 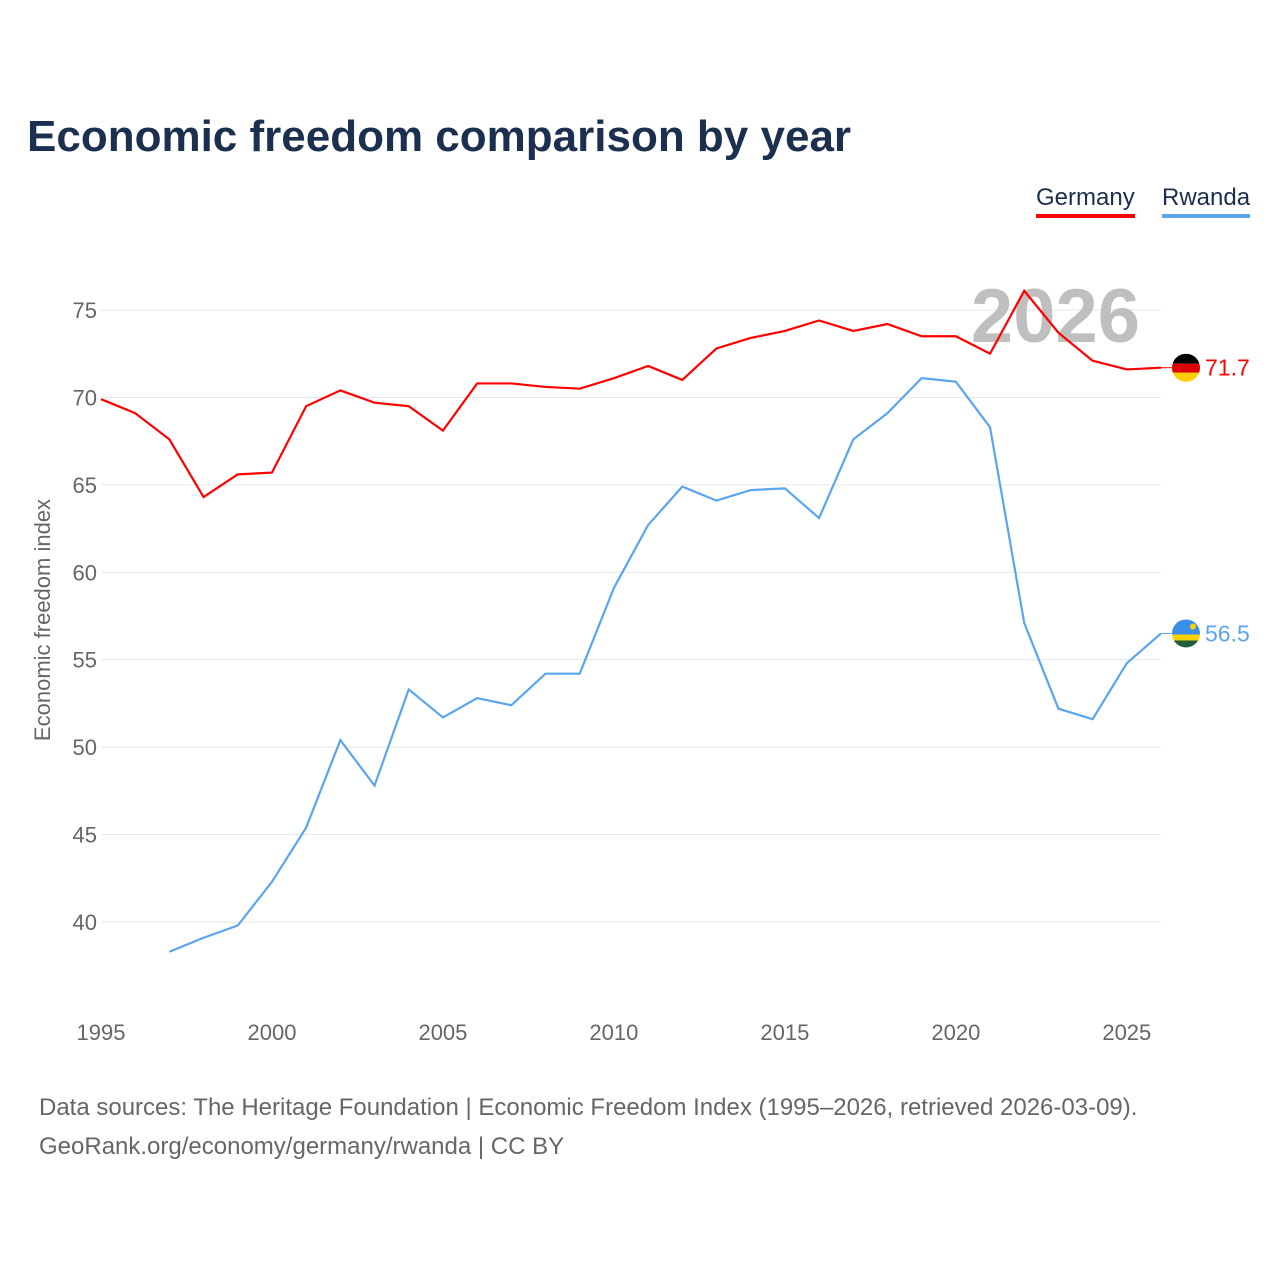 I want to click on y-tick-label: 70, so click(x=85, y=397).